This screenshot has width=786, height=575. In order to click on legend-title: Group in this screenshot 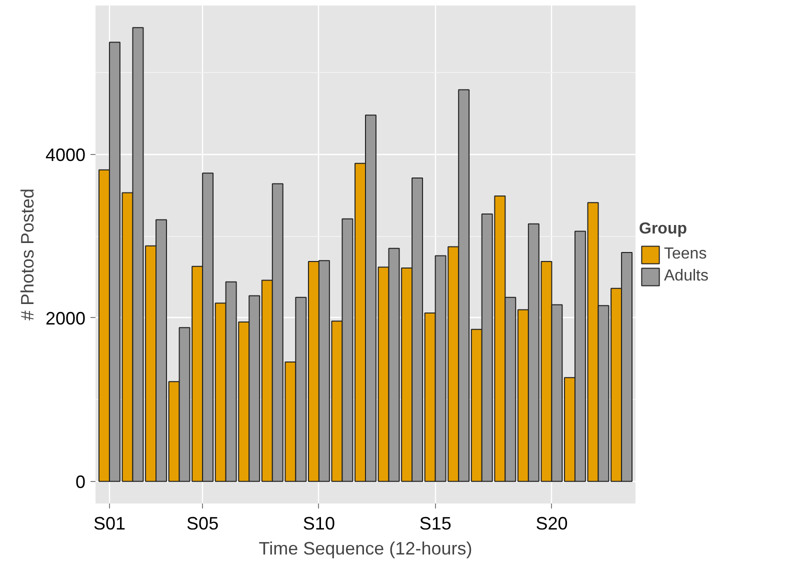, I will do `click(663, 229)`.